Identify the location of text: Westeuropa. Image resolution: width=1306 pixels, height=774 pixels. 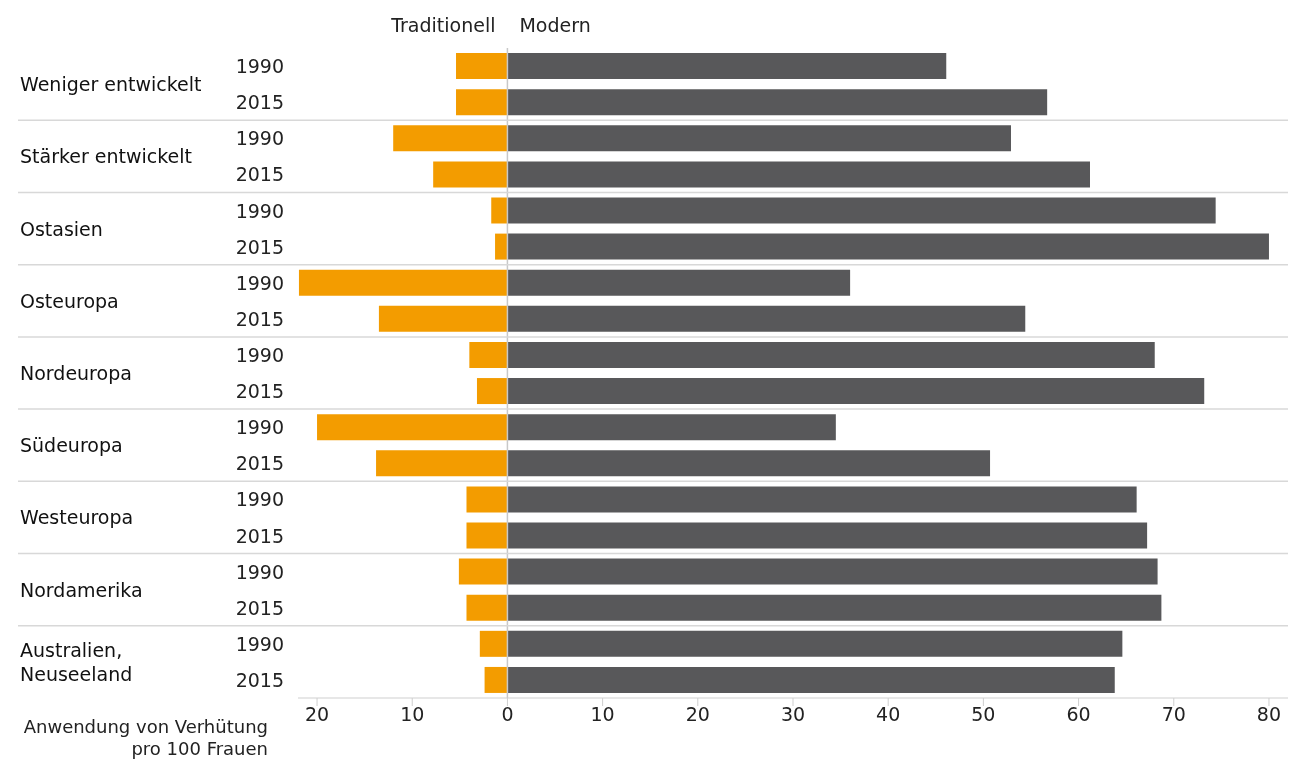
(77, 517).